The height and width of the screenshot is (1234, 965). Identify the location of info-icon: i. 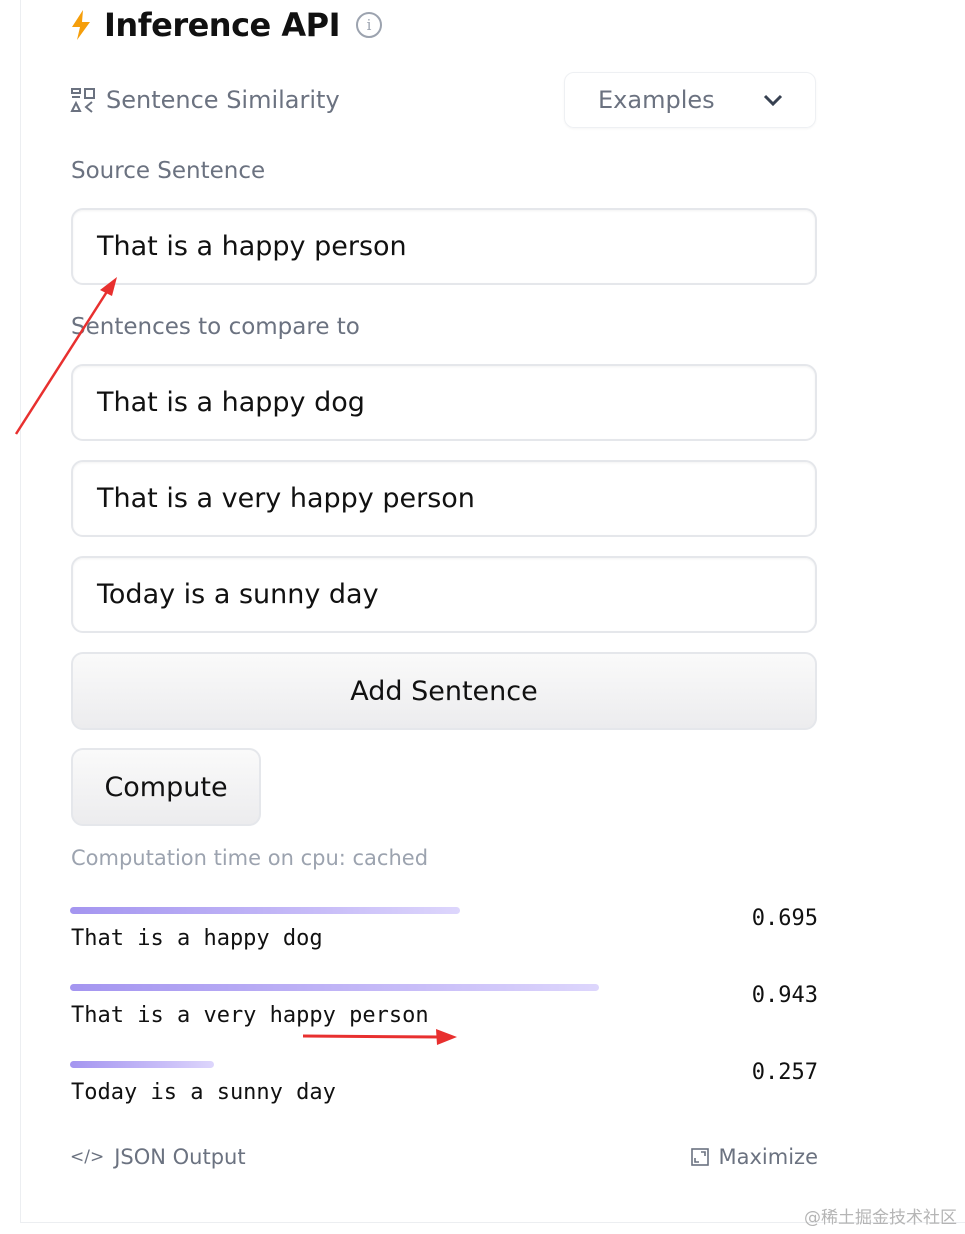
(369, 25).